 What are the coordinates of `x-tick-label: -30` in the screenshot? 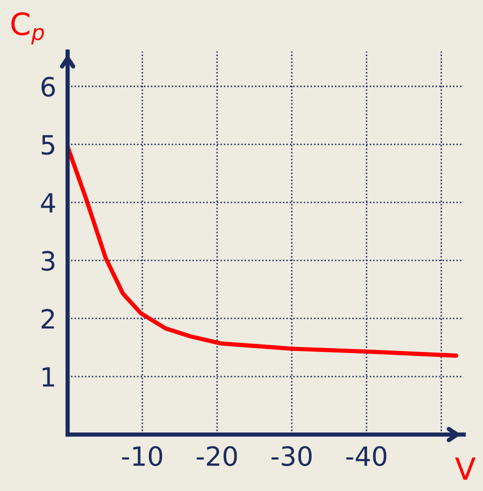 It's located at (292, 456).